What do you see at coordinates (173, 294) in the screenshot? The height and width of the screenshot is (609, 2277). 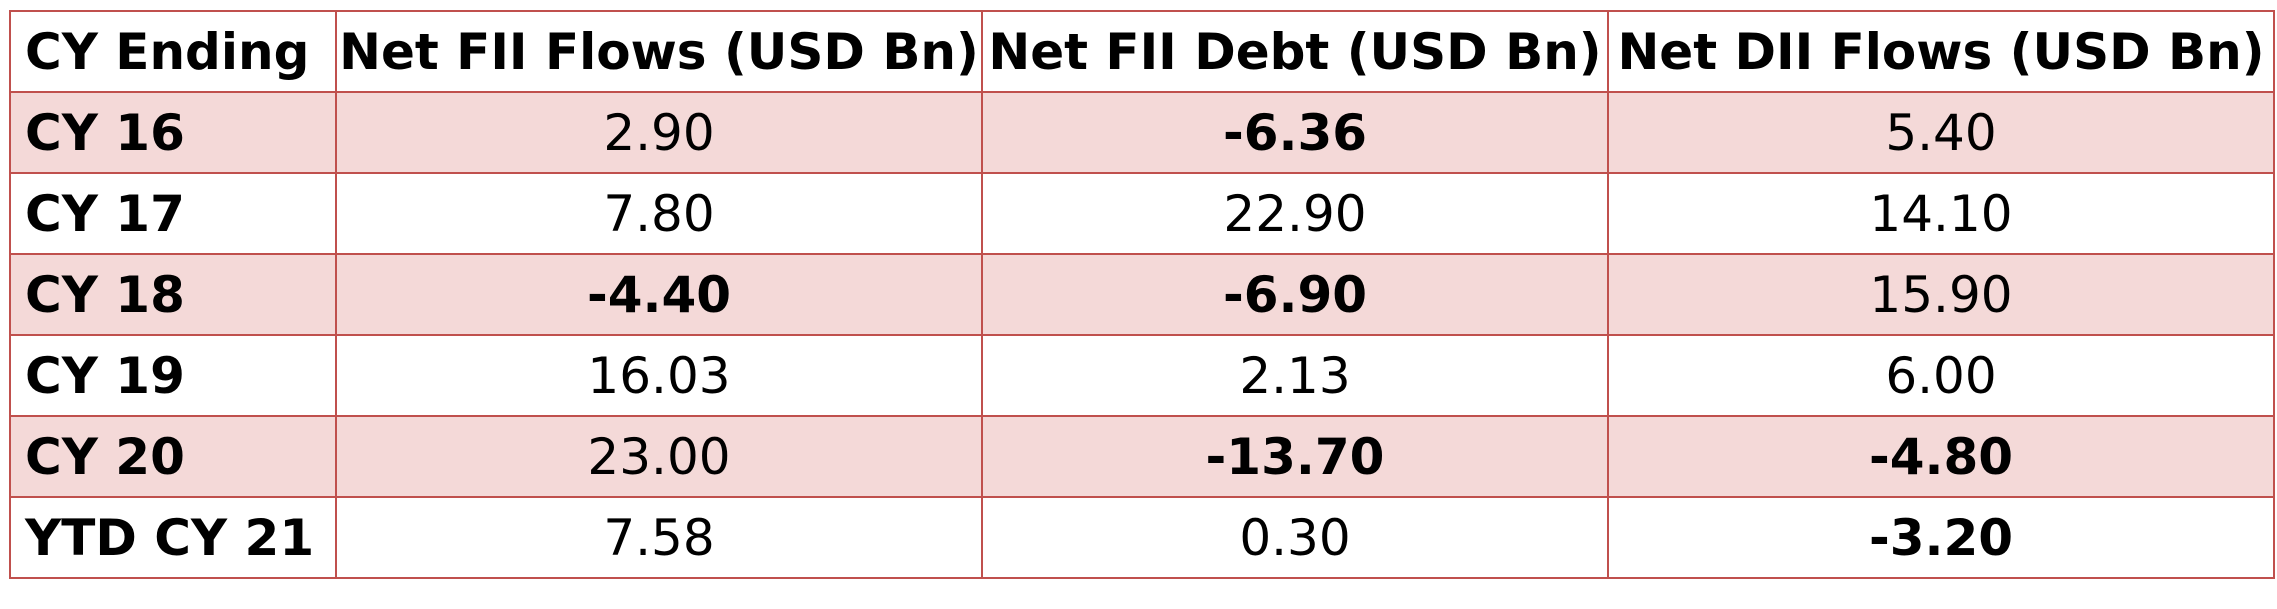 I see `row-label: CY 18` at bounding box center [173, 294].